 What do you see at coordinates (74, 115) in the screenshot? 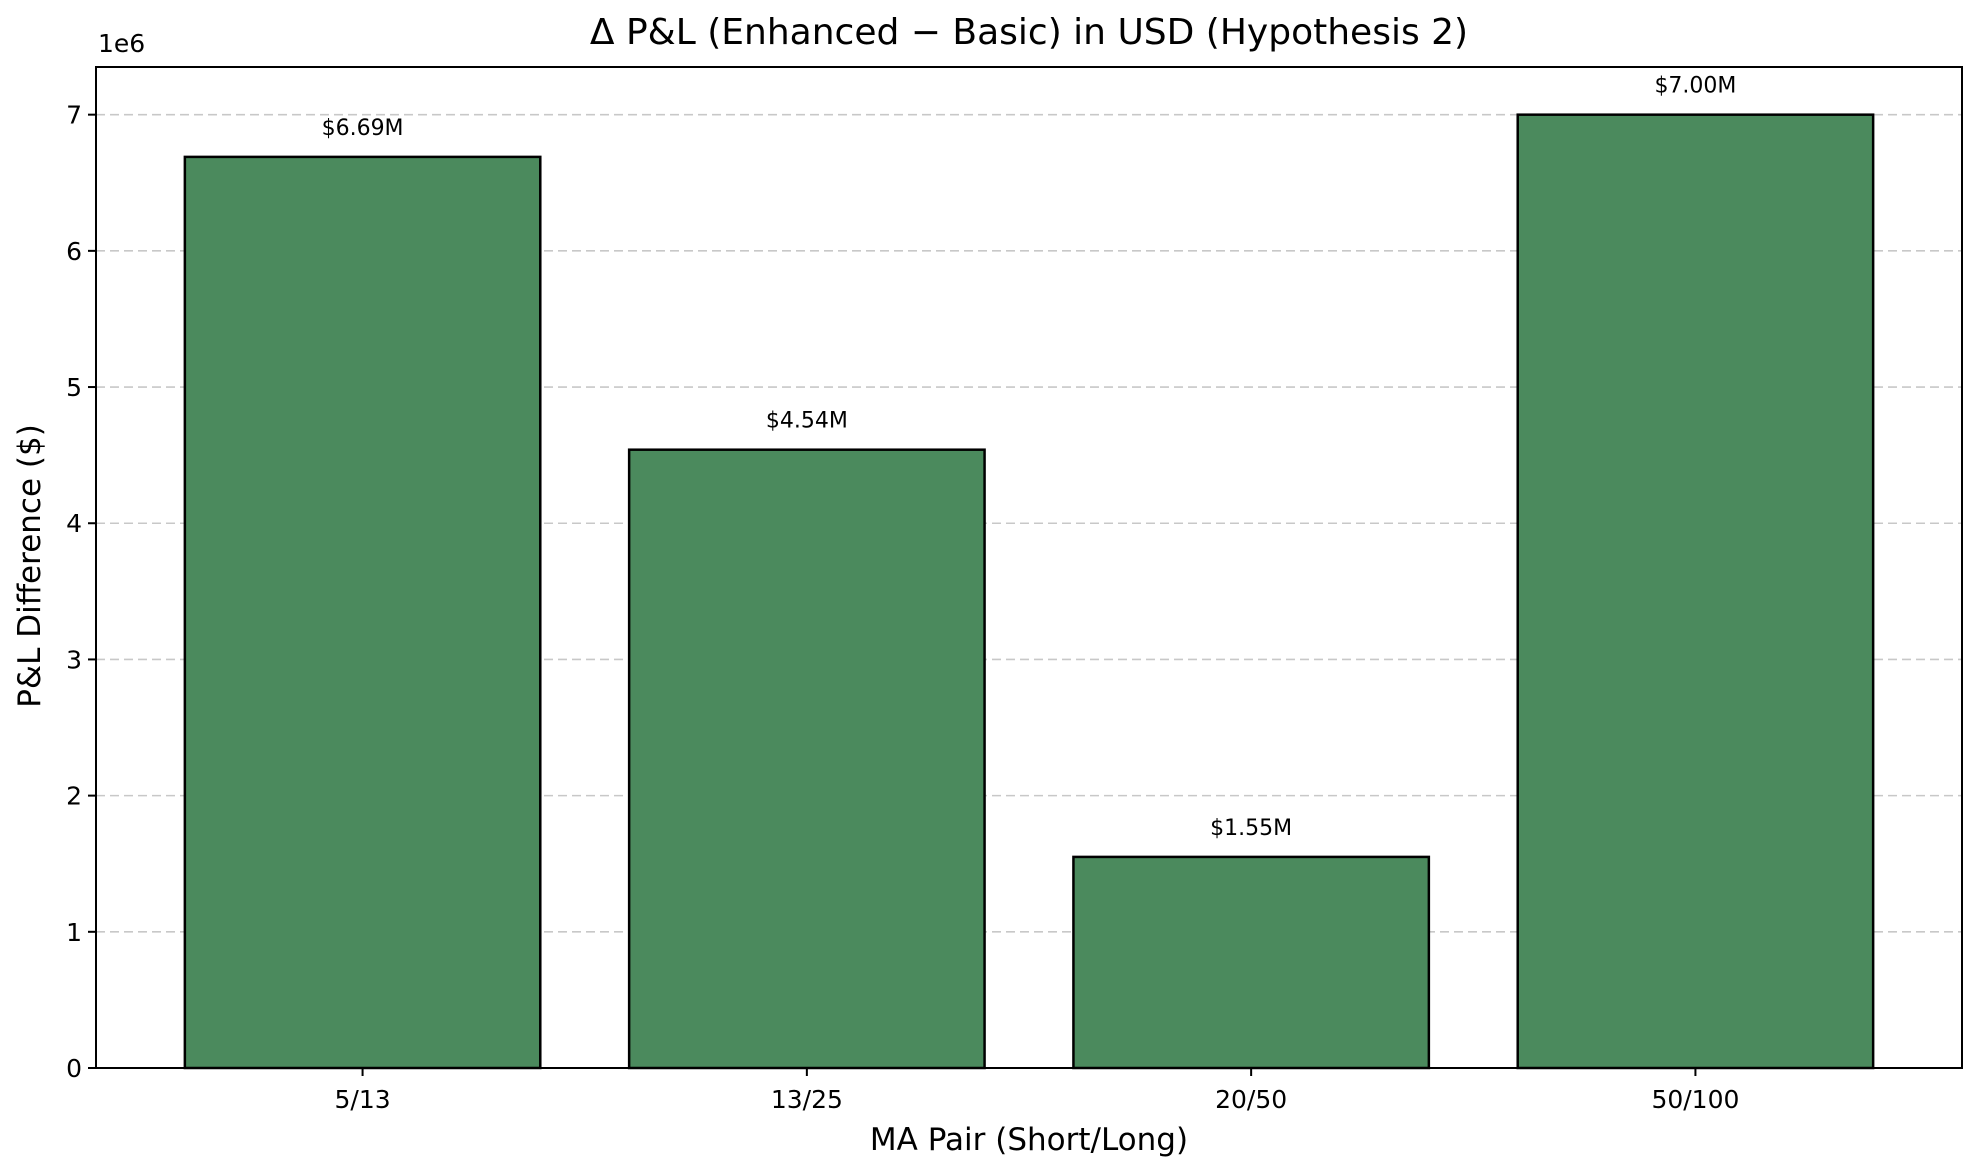
I see `y-tick-label: 7` at bounding box center [74, 115].